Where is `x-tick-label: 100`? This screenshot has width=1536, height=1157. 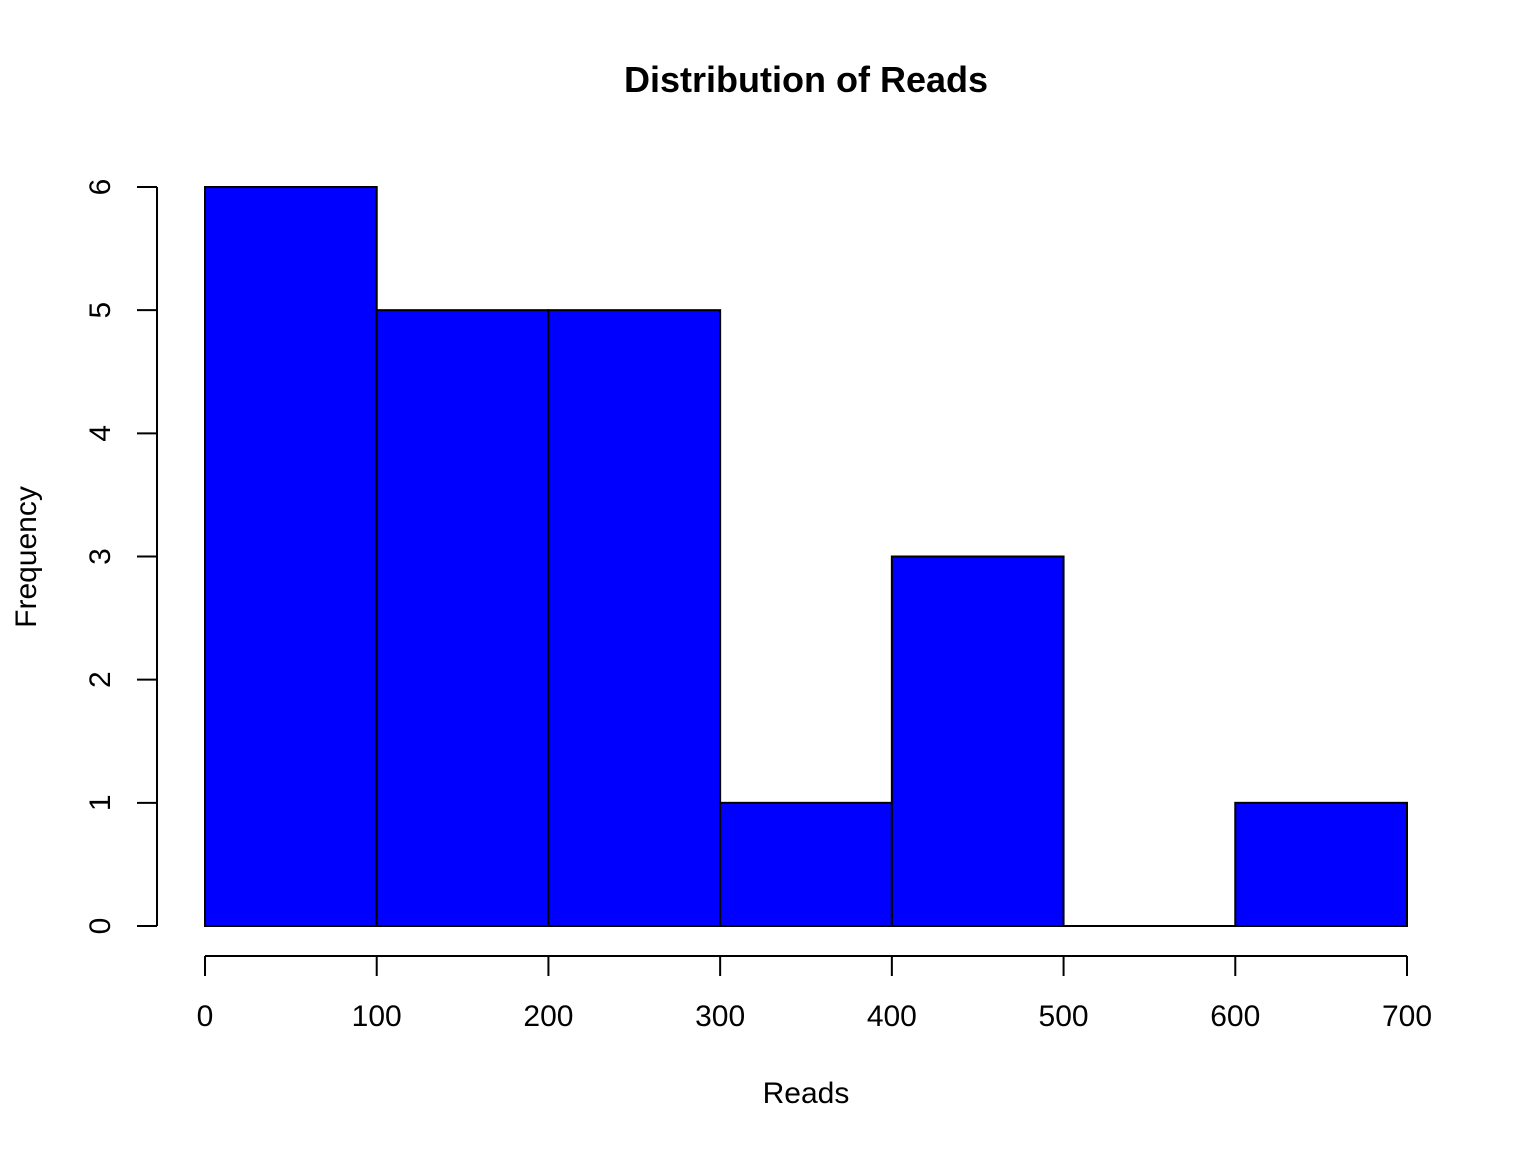
x-tick-label: 100 is located at coordinates (377, 1016).